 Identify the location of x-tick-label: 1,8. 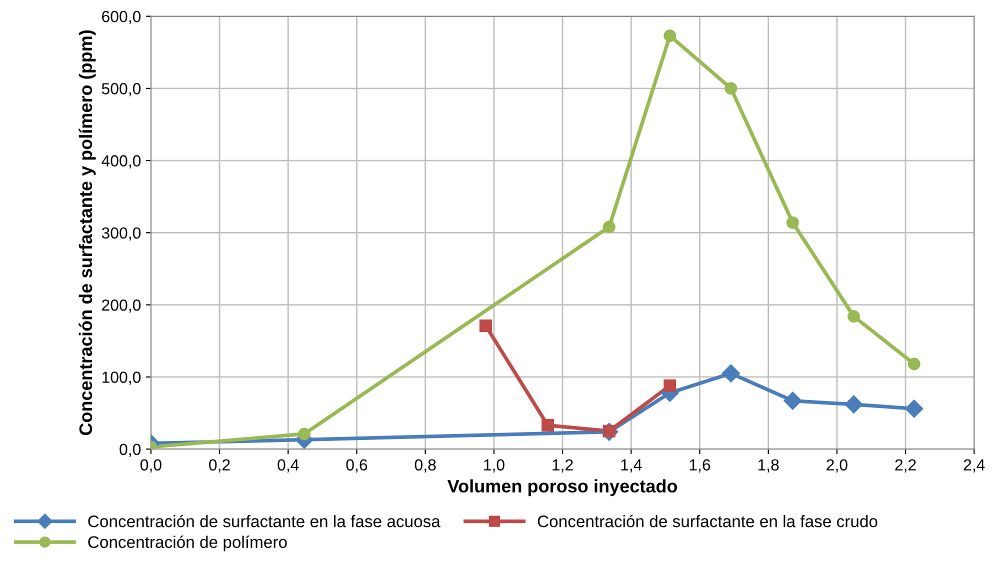
(768, 465).